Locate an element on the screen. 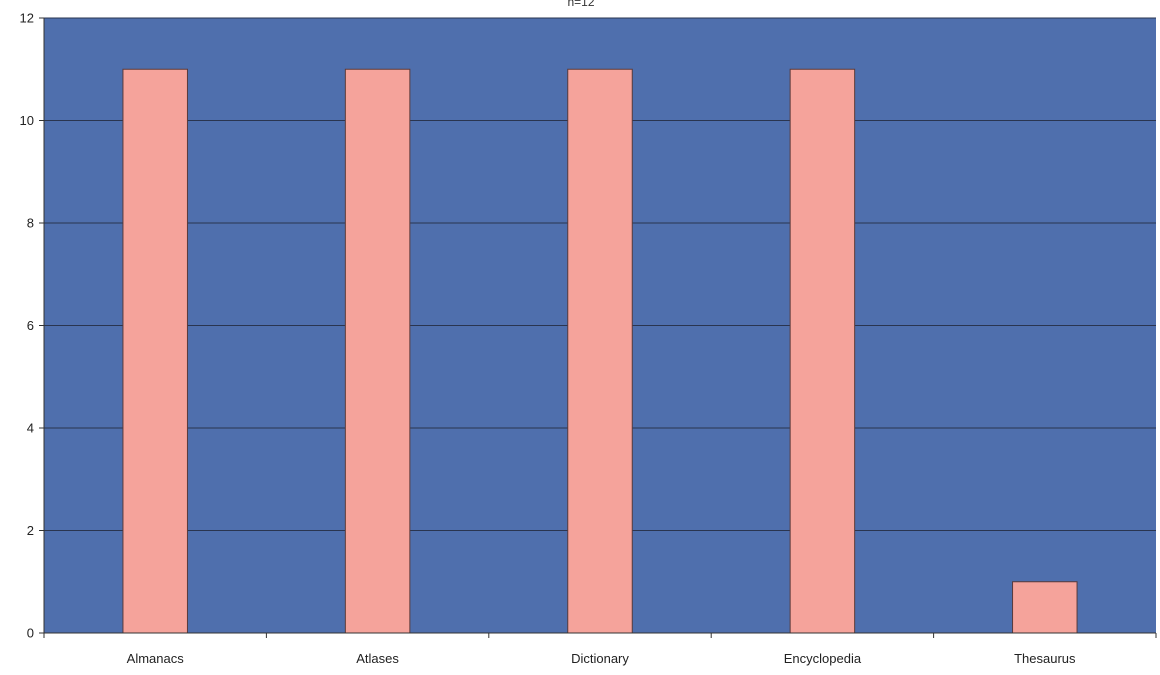 The height and width of the screenshot is (675, 1160). bar-atlases is located at coordinates (377, 351).